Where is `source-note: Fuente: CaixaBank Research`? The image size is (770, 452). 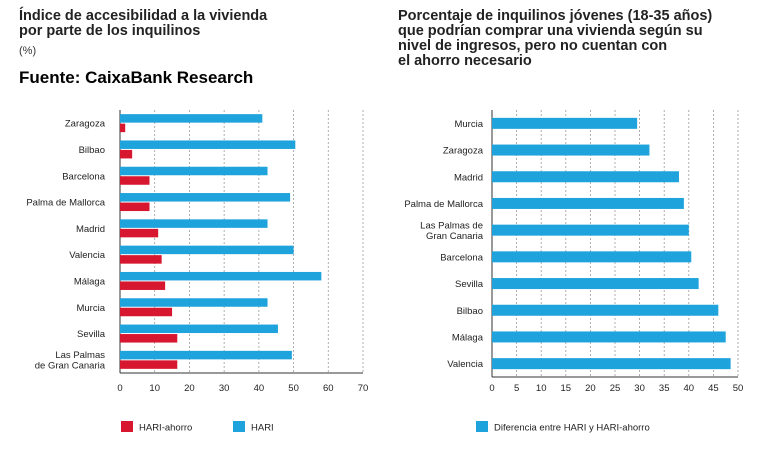 source-note: Fuente: CaixaBank Research is located at coordinates (136, 77).